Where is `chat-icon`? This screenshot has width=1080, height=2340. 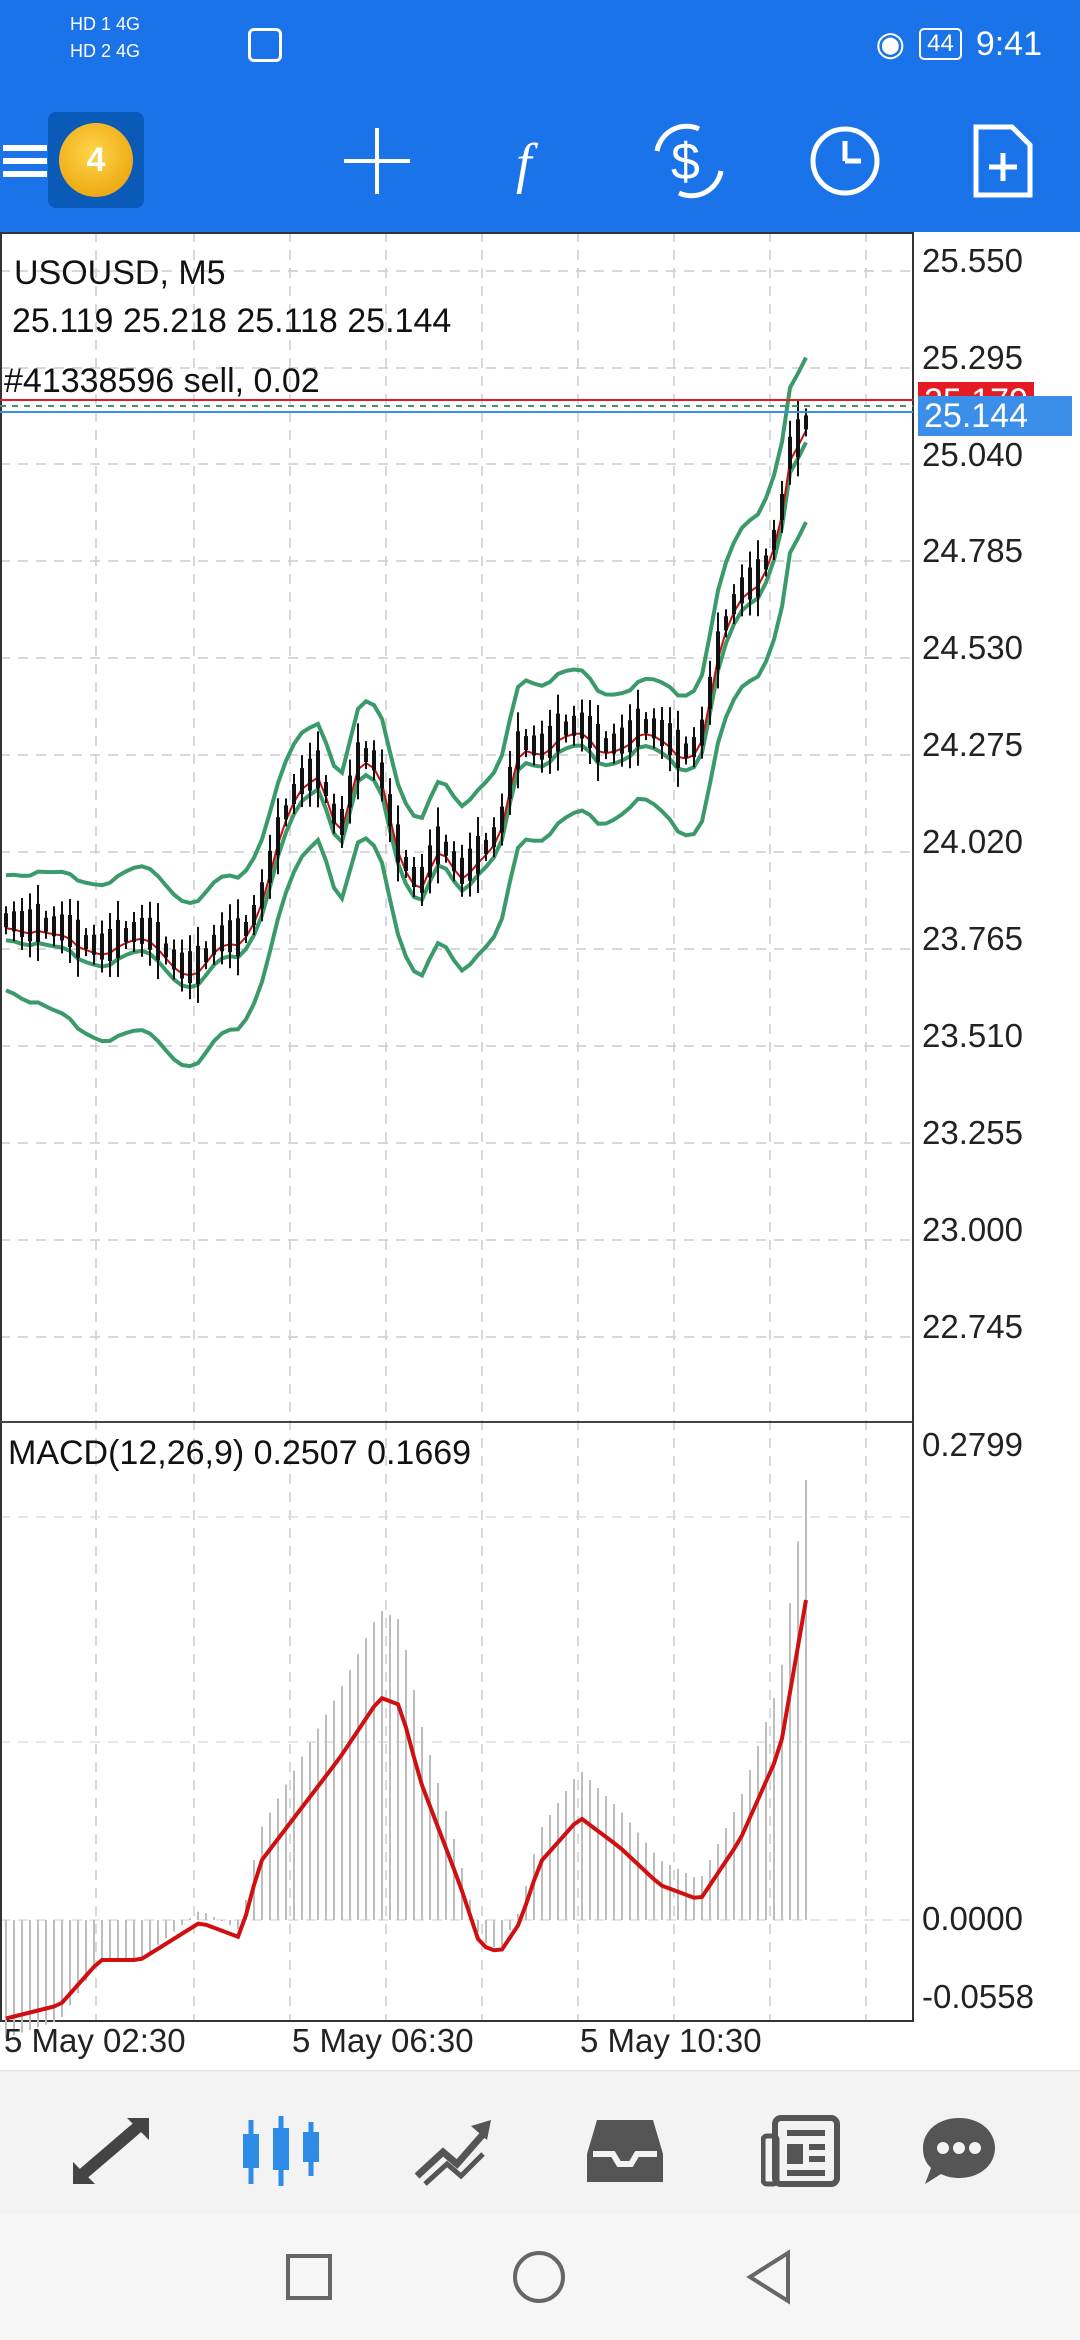
chat-icon is located at coordinates (959, 2151).